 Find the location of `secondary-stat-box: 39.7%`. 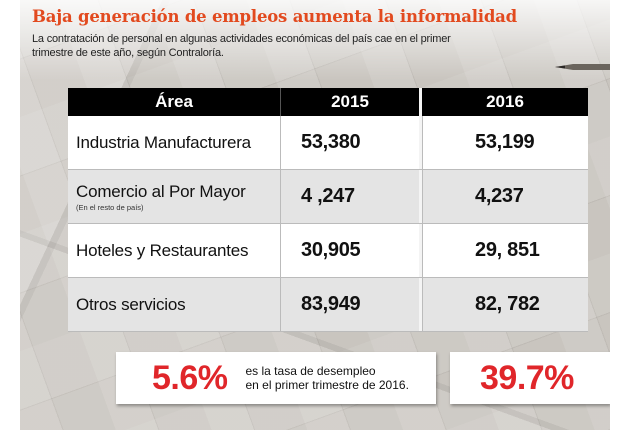

secondary-stat-box: 39.7% is located at coordinates (530, 378).